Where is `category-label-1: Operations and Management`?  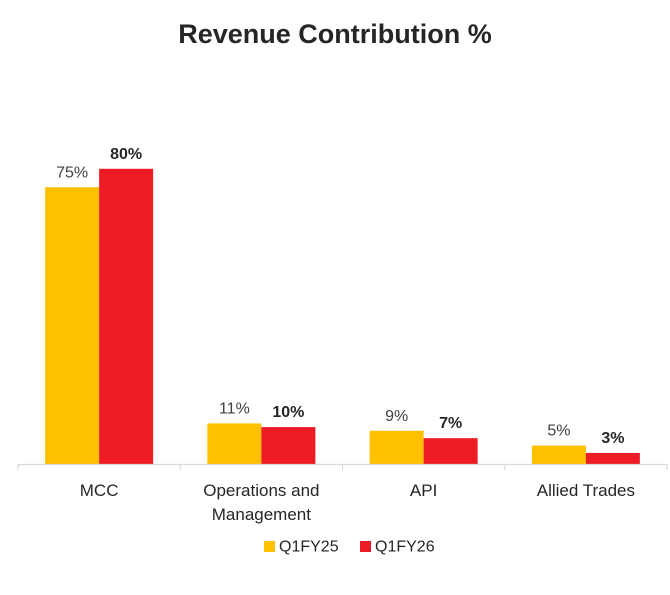
category-label-1: Operations and Management is located at coordinates (261, 502).